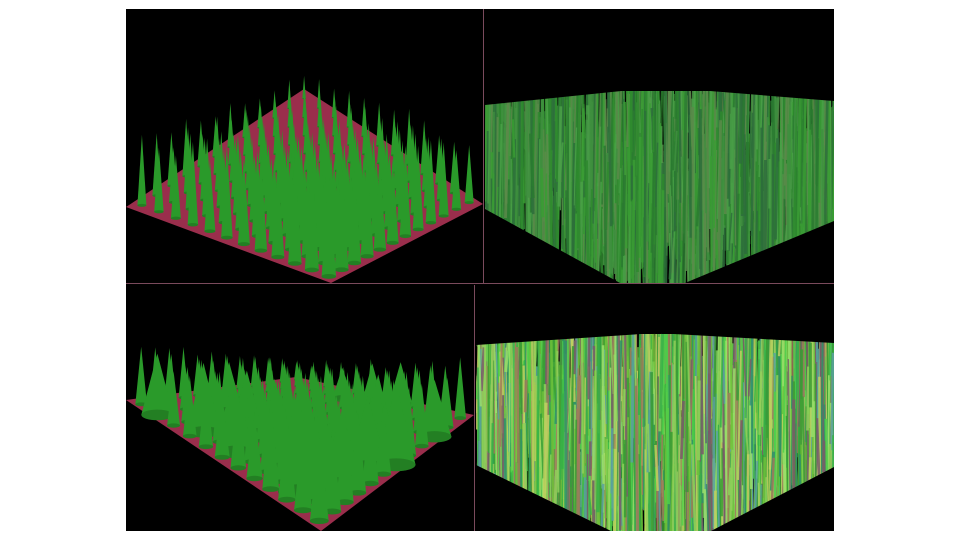  I want to click on vertical-divider-top, so click(483, 146).